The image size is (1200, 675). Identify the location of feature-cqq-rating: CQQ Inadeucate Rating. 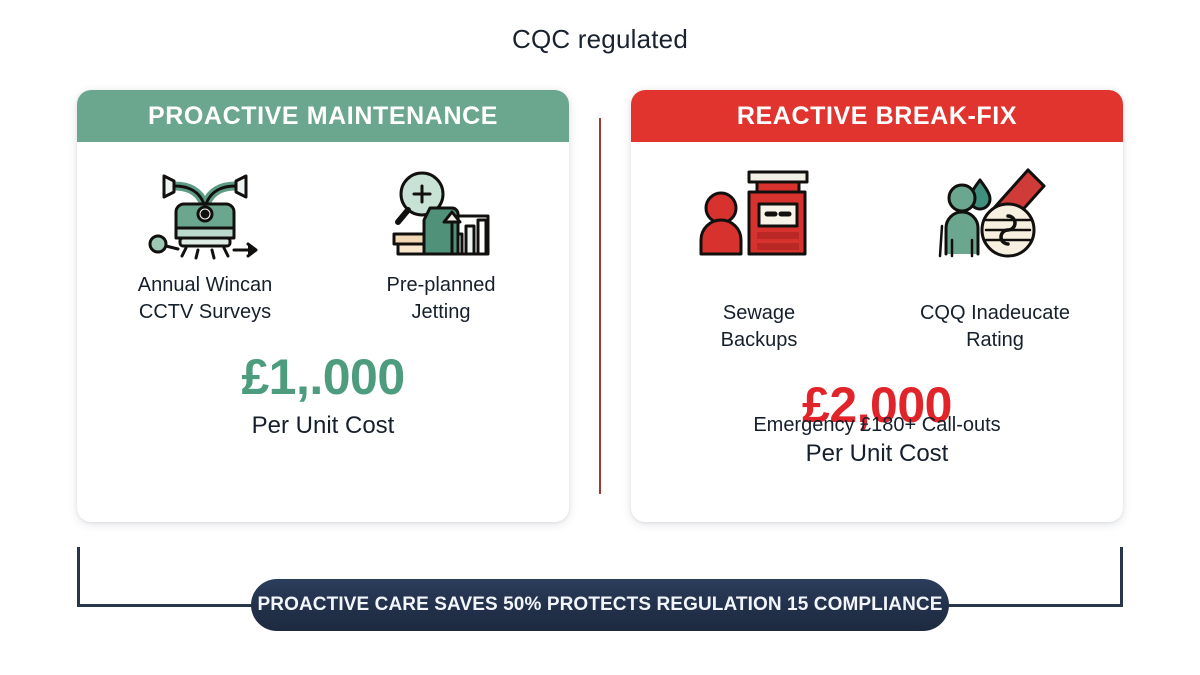
(995, 258).